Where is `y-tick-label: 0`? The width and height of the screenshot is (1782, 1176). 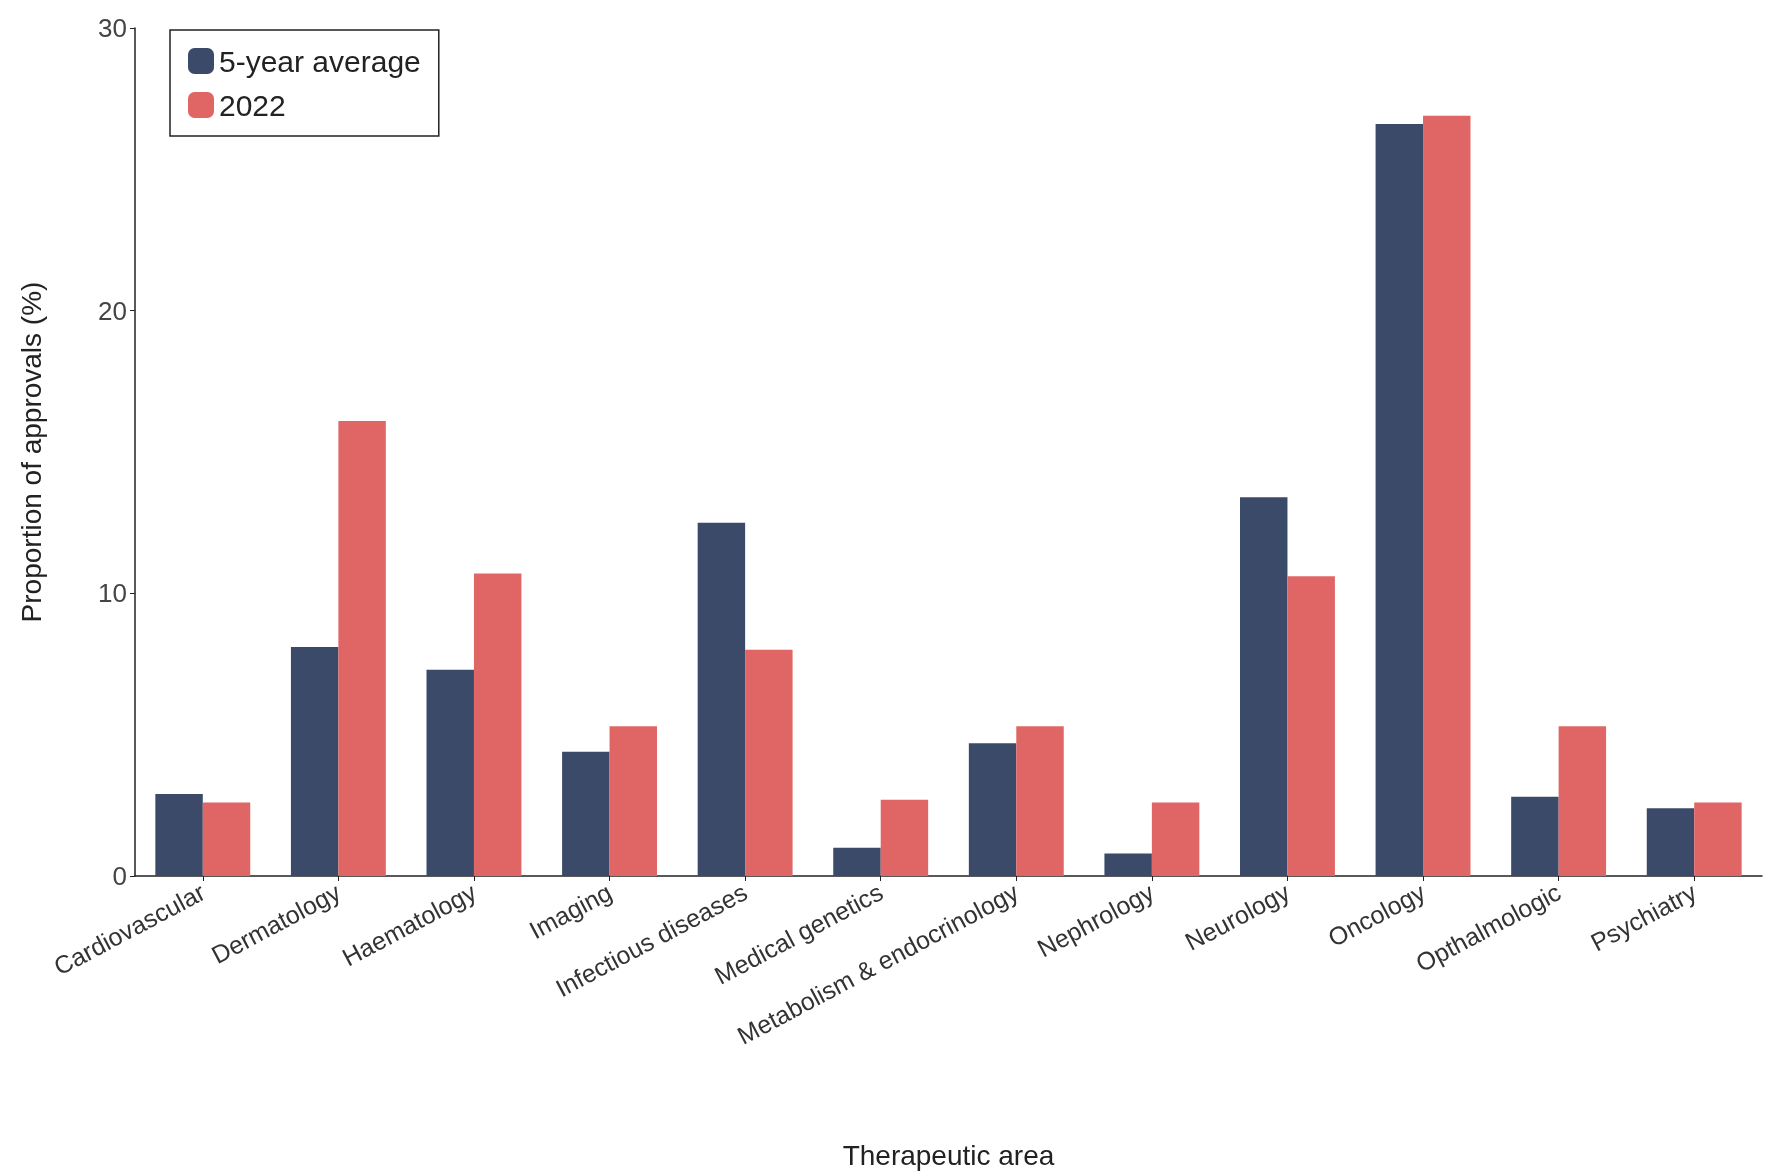
y-tick-label: 0 is located at coordinates (119, 876).